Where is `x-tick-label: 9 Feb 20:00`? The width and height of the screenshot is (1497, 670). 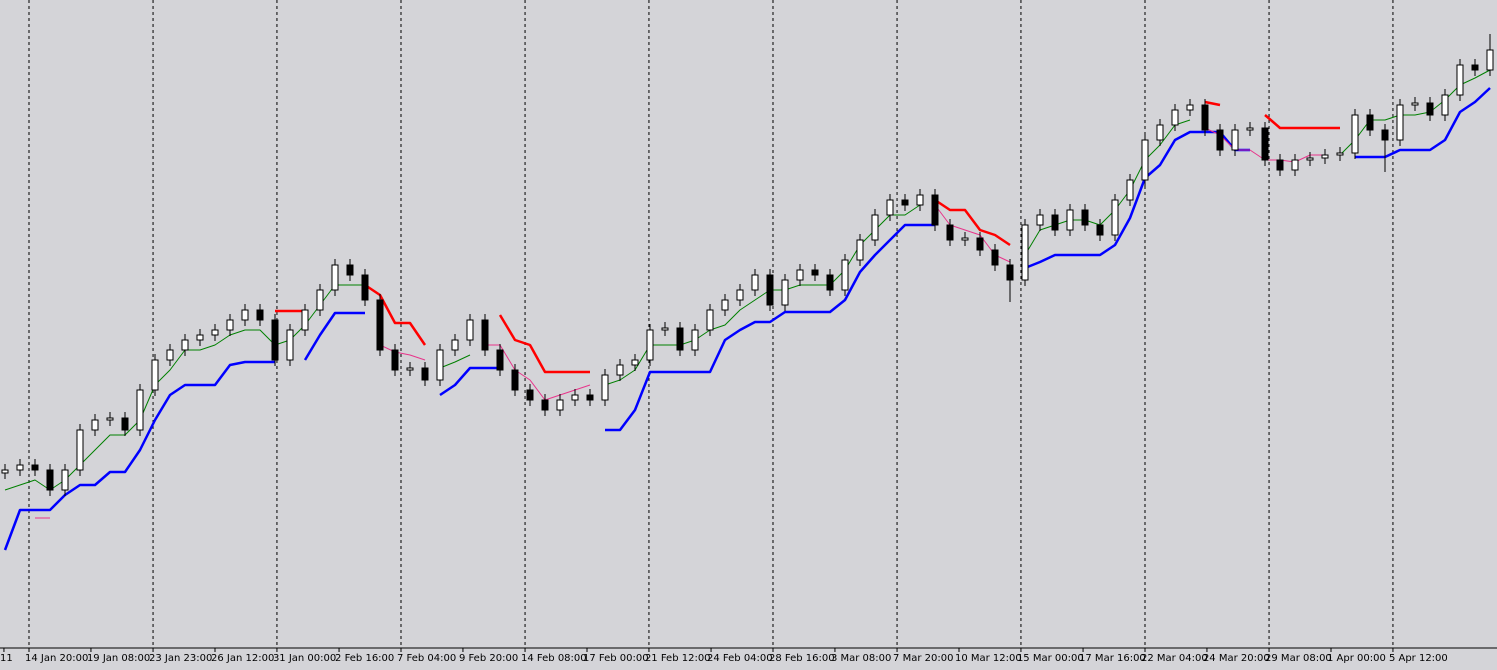 x-tick-label: 9 Feb 20:00 is located at coordinates (488, 658).